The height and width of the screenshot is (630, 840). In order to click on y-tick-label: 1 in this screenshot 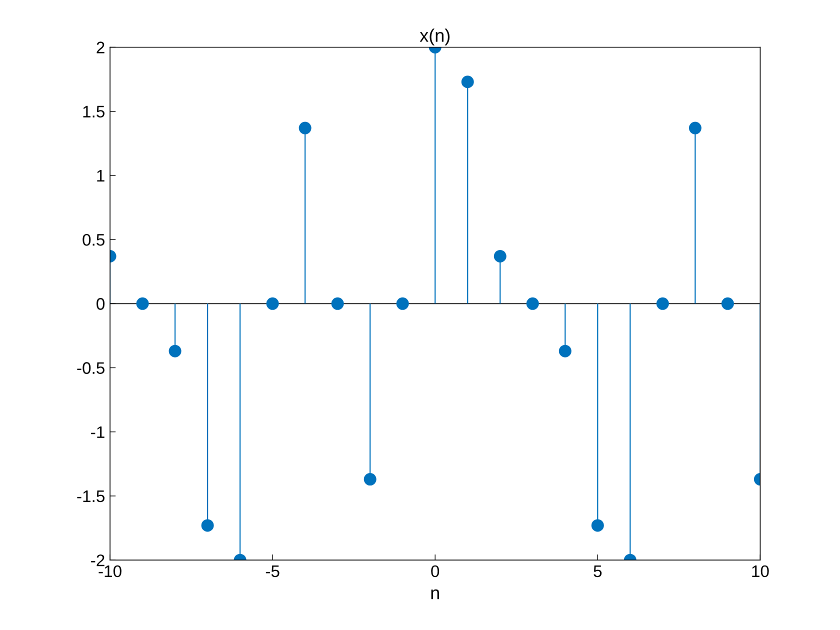, I will do `click(100, 176)`.